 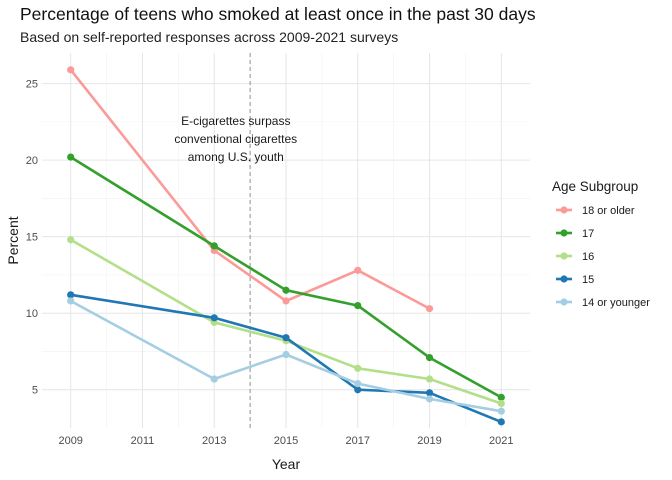 I want to click on x-tick-label: 2019, so click(x=429, y=441).